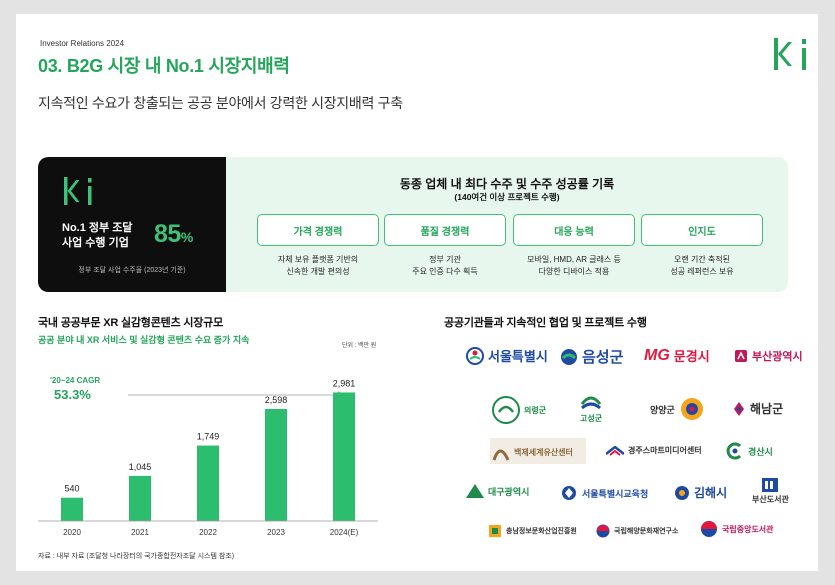  Describe the element at coordinates (344, 456) in the screenshot. I see `bar-2024(E)` at that location.